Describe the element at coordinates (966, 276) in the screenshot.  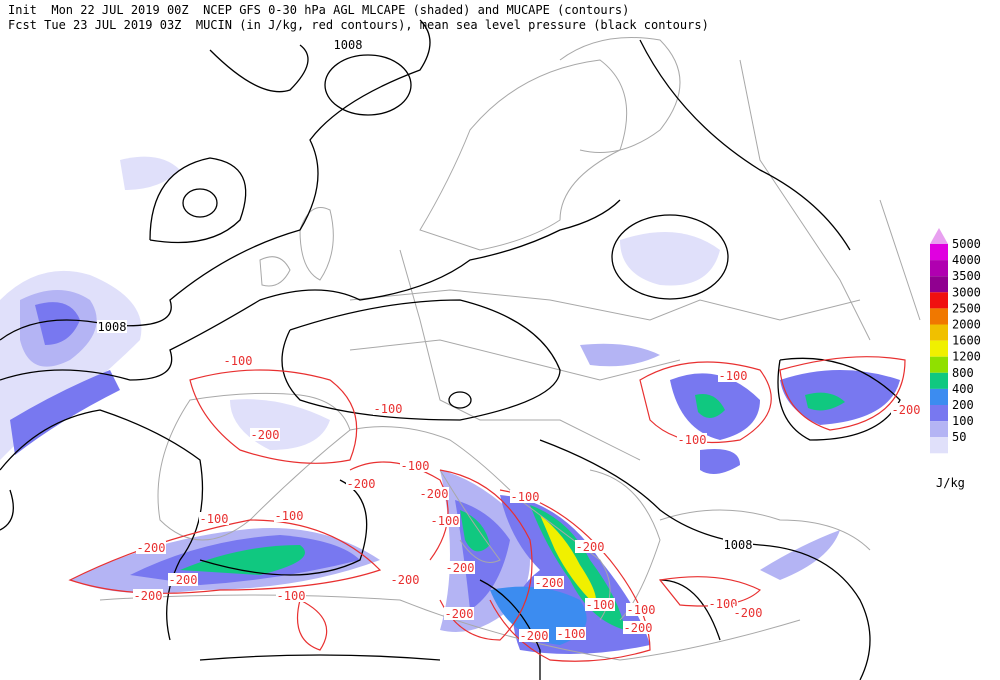
I see `colorbar-label: 3500` at that location.